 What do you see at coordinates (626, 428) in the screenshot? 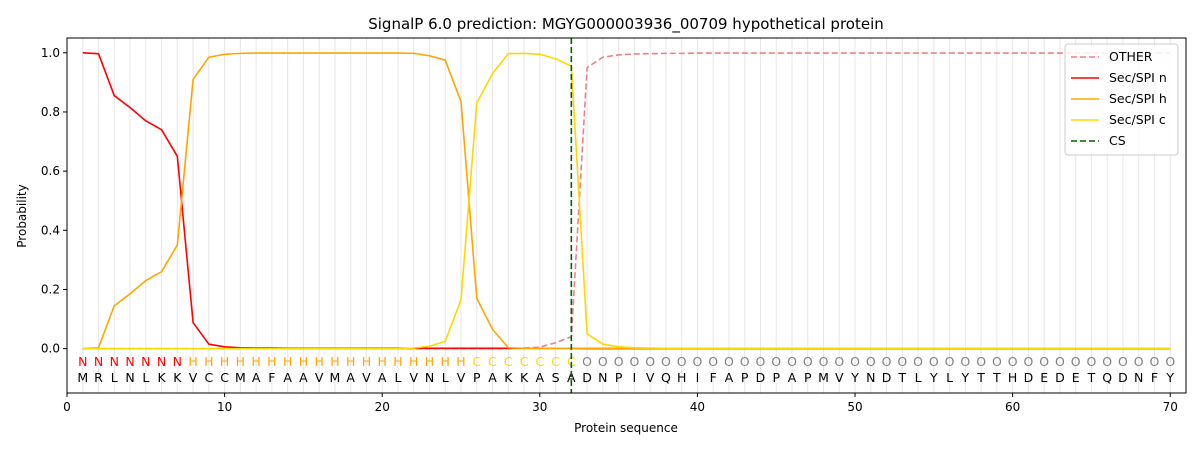
I see `x-axis-label: Protein sequence` at bounding box center [626, 428].